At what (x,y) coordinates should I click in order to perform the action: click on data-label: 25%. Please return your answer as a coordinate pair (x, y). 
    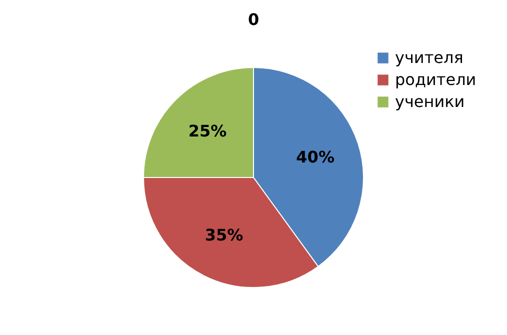
    Looking at the image, I should click on (207, 131).